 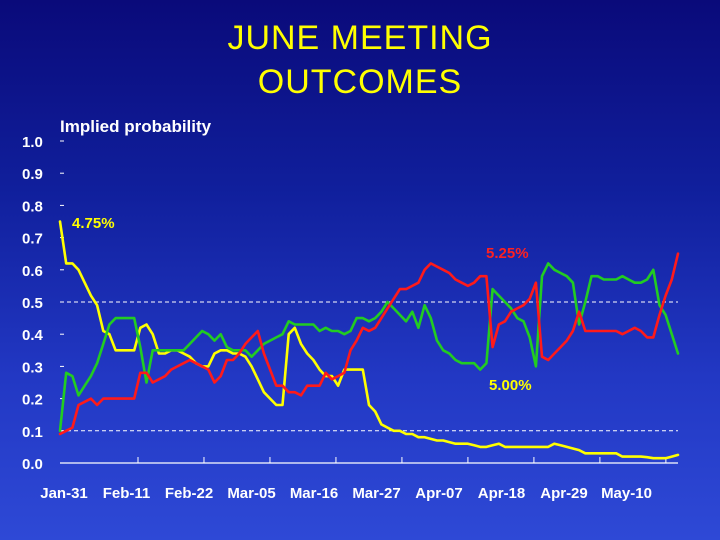 What do you see at coordinates (564, 493) in the screenshot?
I see `x-tick-label: Apr-29` at bounding box center [564, 493].